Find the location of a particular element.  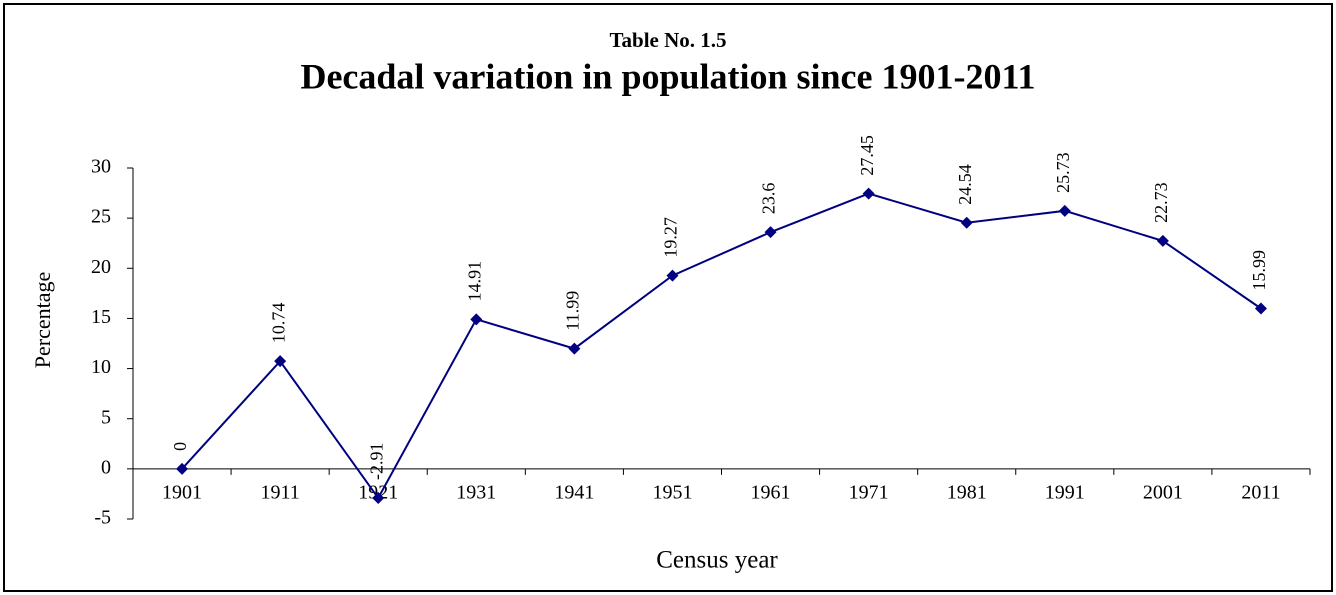

y-tick-label: 10 is located at coordinates (101, 367).